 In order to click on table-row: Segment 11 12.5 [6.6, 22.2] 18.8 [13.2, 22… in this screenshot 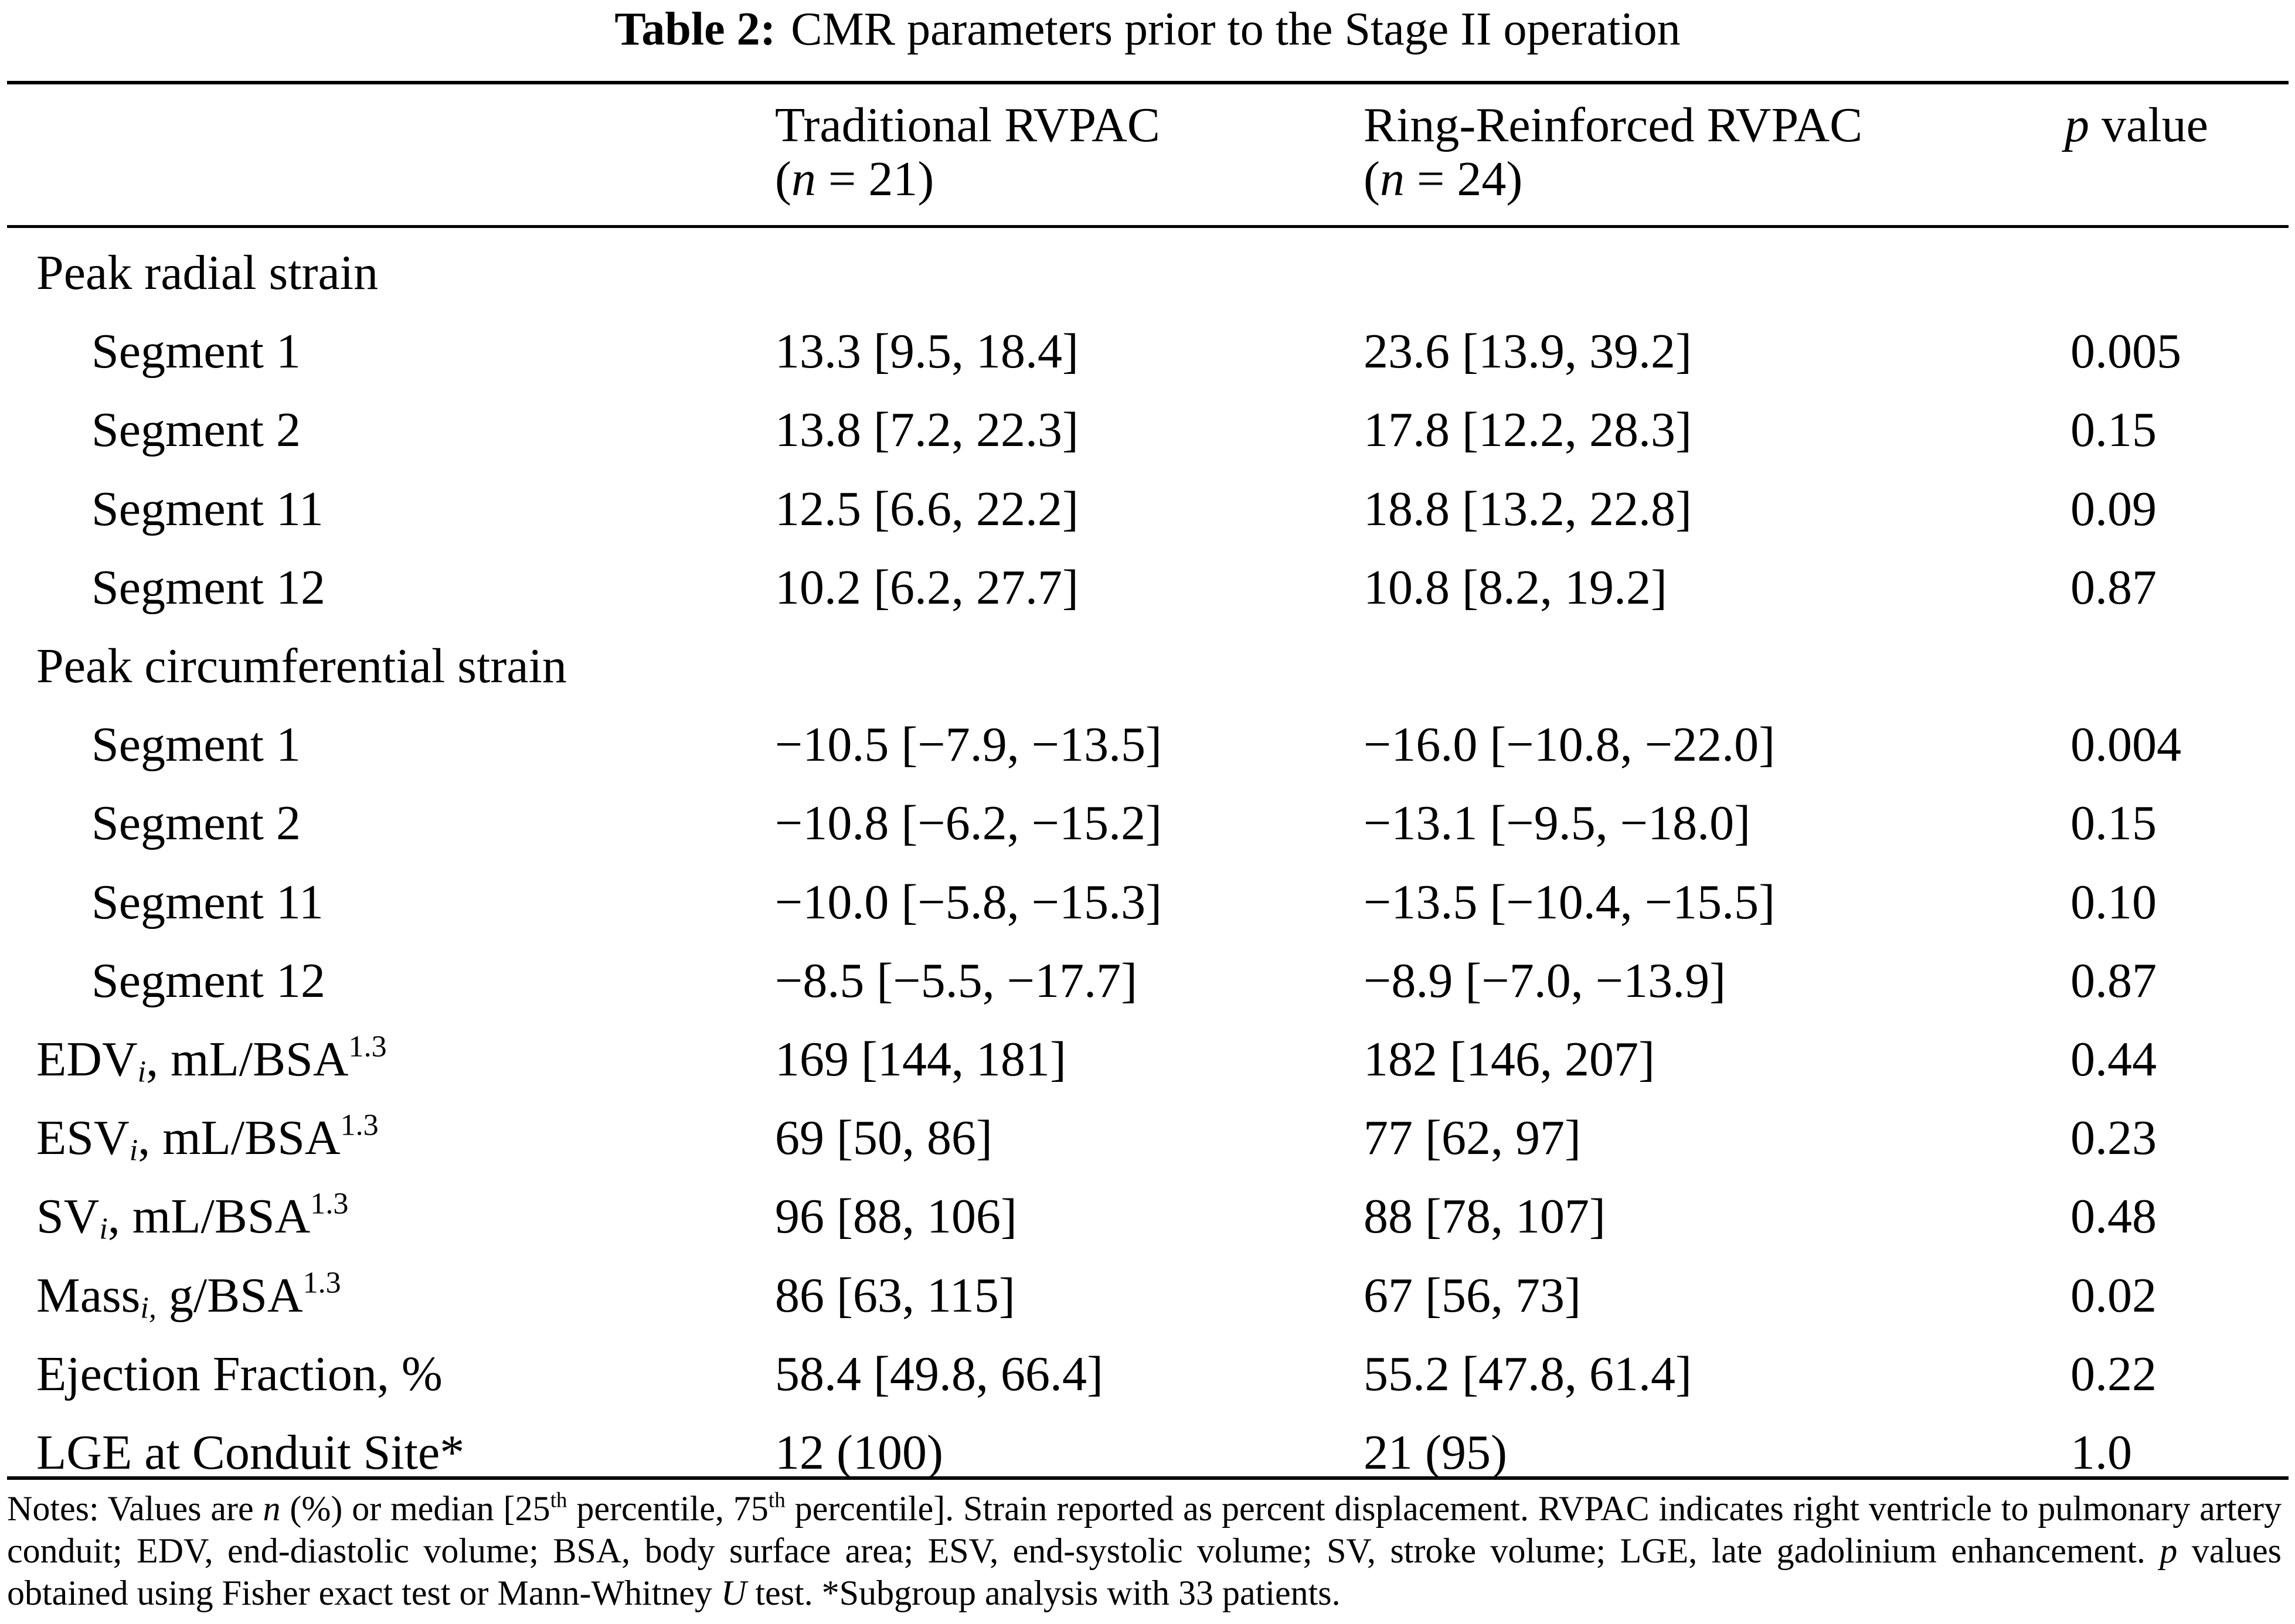, I will do `click(1147, 509)`.